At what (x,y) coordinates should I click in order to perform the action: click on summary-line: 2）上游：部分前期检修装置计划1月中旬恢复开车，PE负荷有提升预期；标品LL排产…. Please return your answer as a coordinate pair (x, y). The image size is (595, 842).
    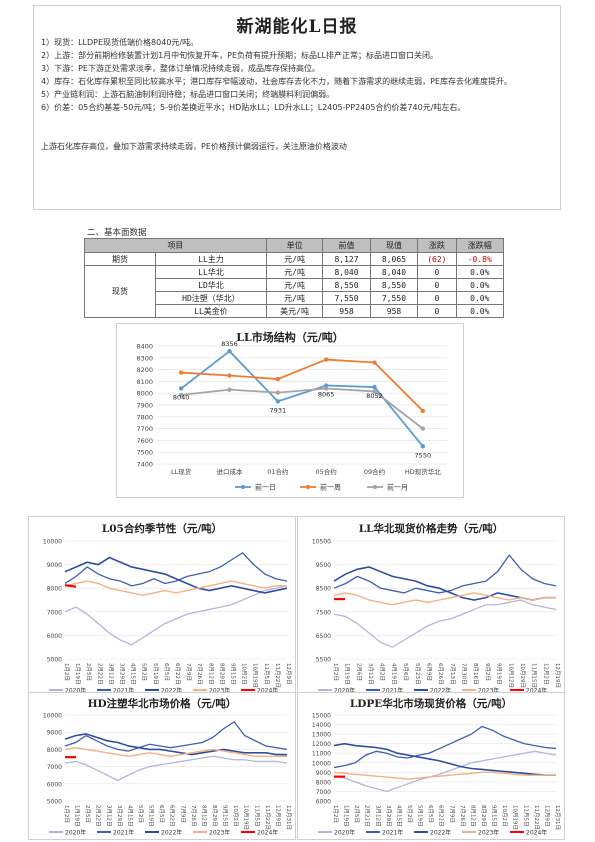
    Looking at the image, I should click on (239, 55).